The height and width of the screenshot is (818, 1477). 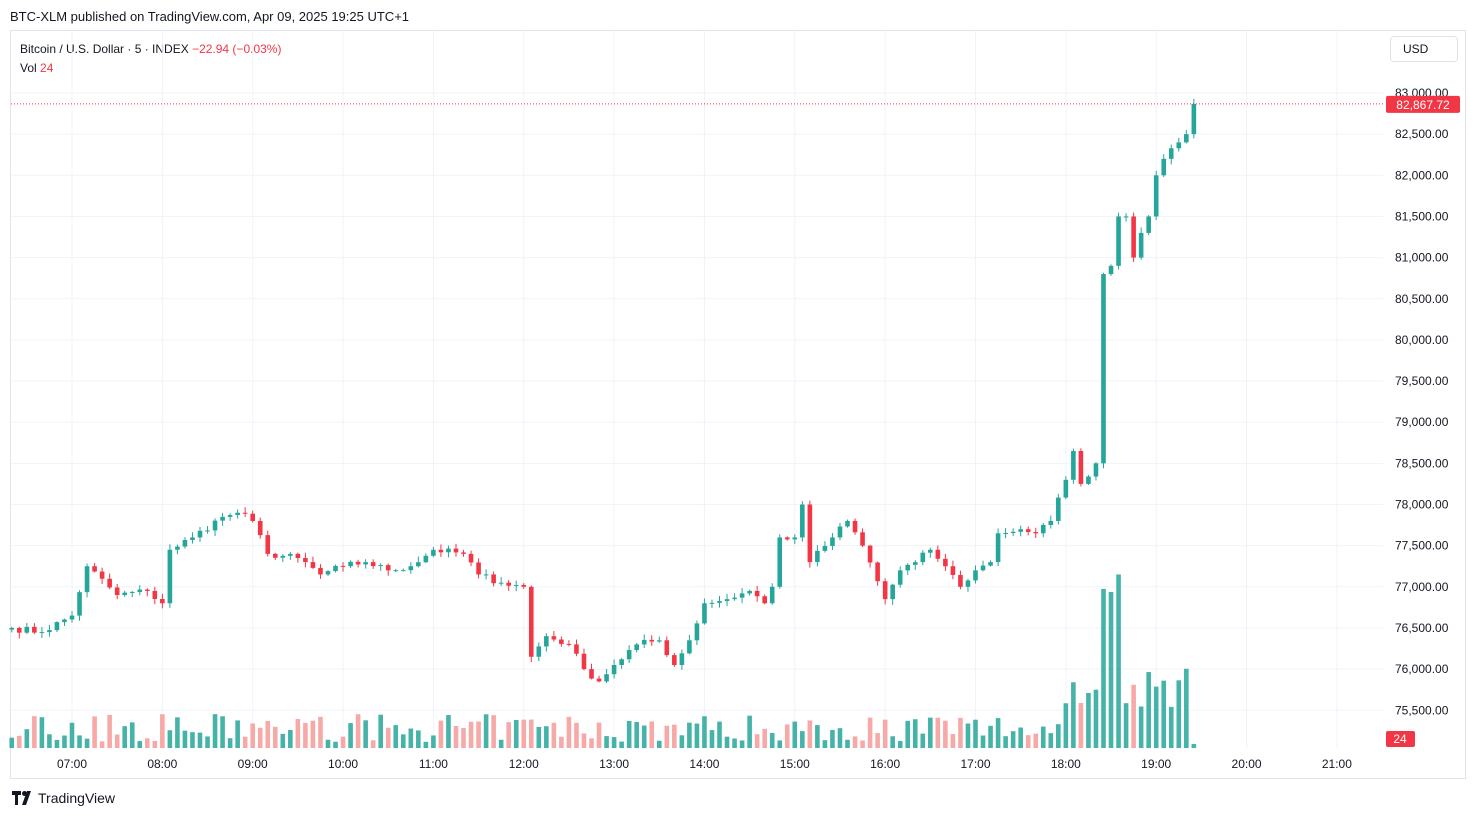 What do you see at coordinates (1247, 764) in the screenshot?
I see `x-tick-label: 20:00` at bounding box center [1247, 764].